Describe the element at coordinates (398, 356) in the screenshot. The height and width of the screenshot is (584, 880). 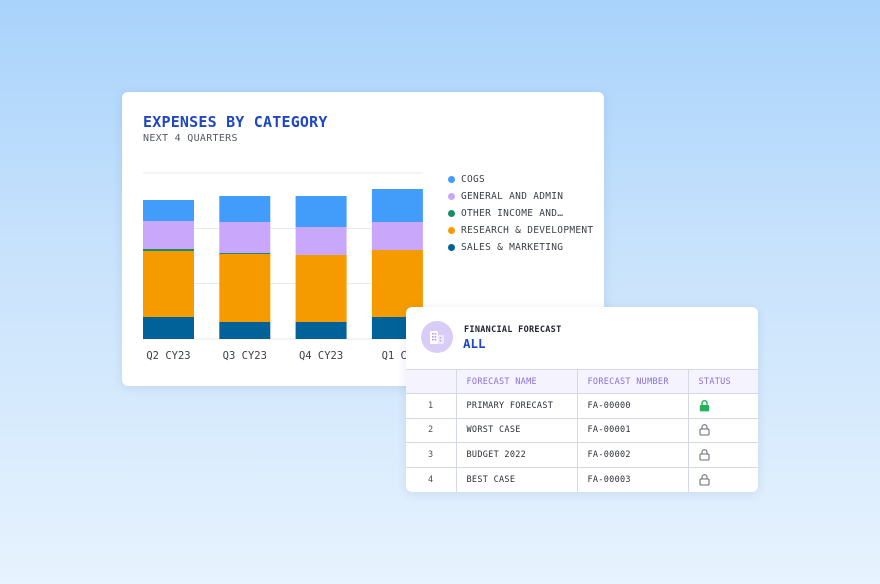
I see `x-tick-label: Q1 CY` at that location.